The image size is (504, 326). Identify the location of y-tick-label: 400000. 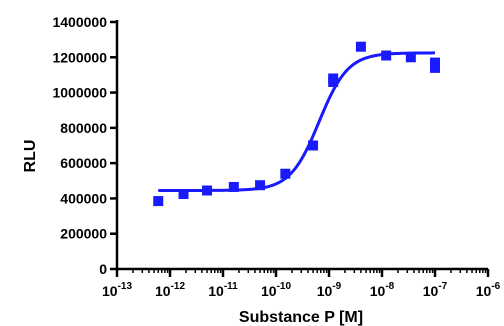
(83, 198).